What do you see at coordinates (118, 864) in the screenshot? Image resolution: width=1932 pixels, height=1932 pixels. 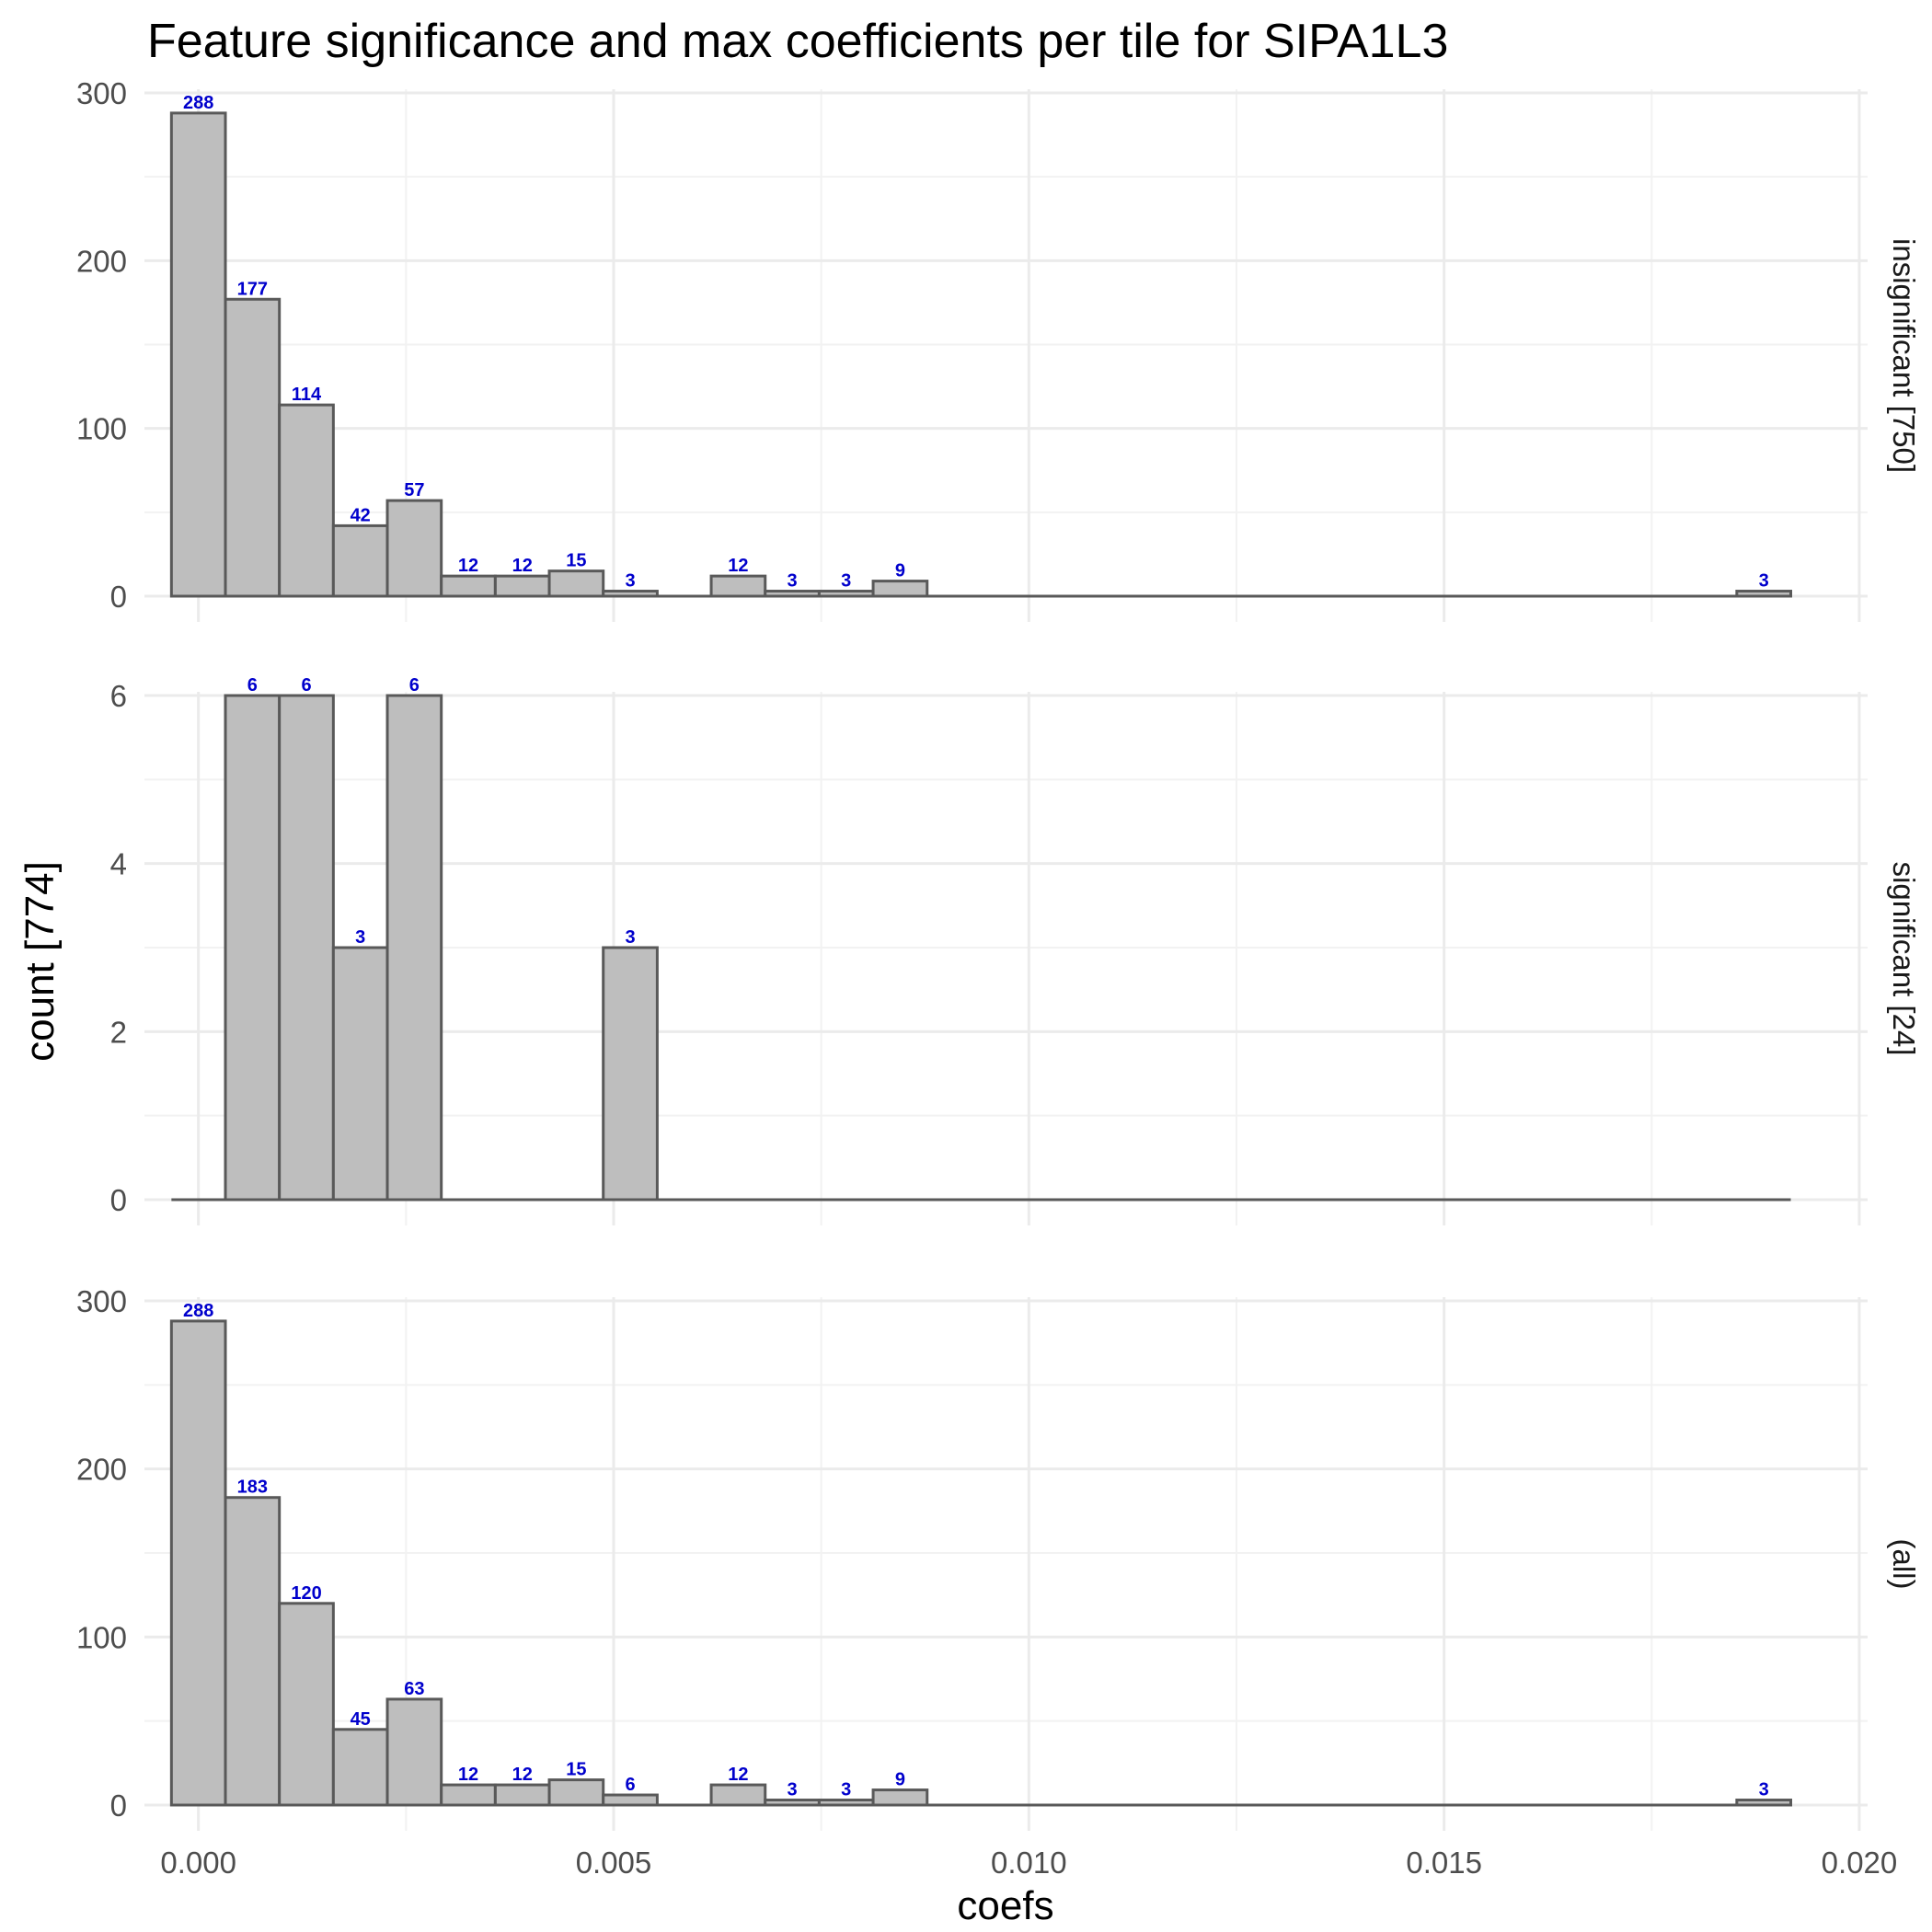 I see `y-tick-label: 4` at bounding box center [118, 864].